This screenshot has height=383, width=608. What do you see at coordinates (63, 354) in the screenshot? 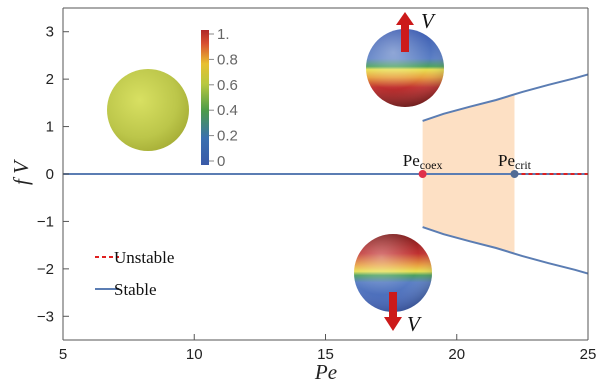
I see `x-tick-label: 5` at bounding box center [63, 354].